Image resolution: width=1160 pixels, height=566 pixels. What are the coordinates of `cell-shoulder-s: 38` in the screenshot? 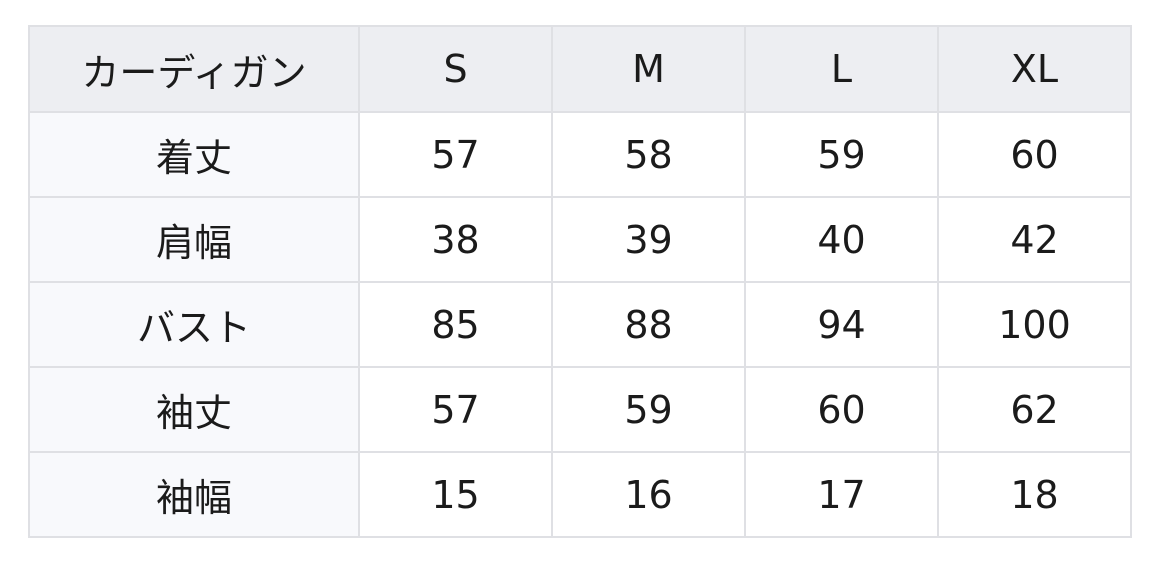 It's located at (455, 239).